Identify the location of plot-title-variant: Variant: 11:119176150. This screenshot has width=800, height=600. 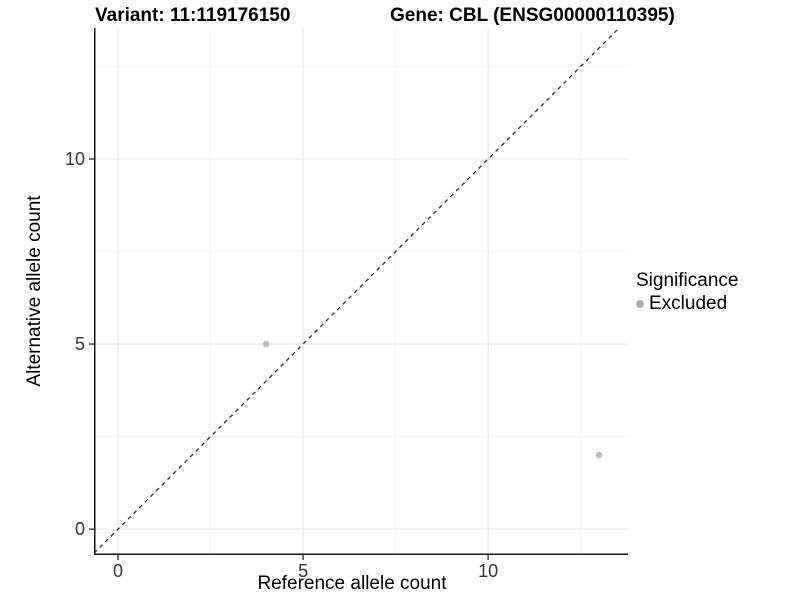
(193, 15).